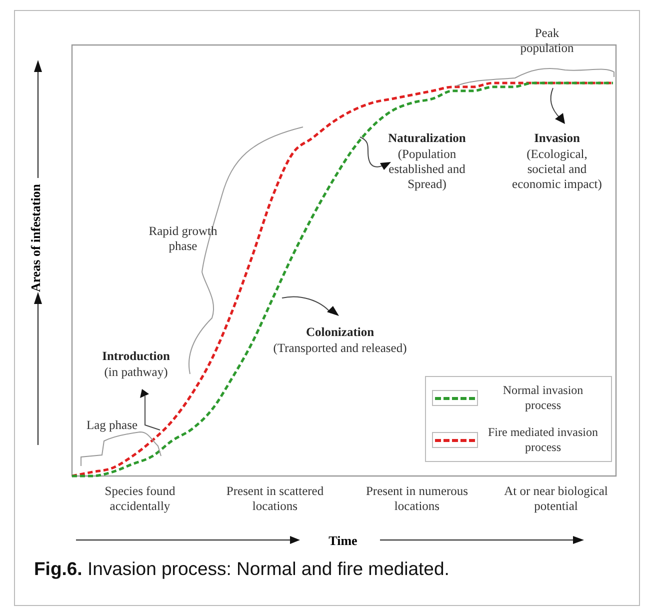 This screenshot has width=654, height=615. I want to click on text: Fig.6. Invasion process: Normal and fire mediated., so click(242, 569).